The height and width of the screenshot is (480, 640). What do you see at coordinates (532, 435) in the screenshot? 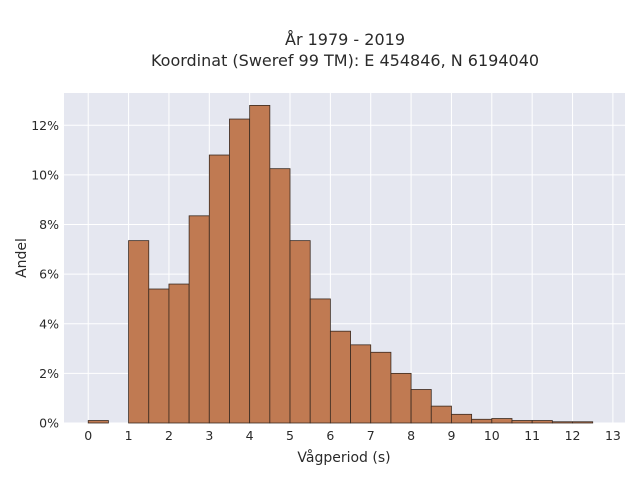
I see `x-tick-label: 11` at bounding box center [532, 435].